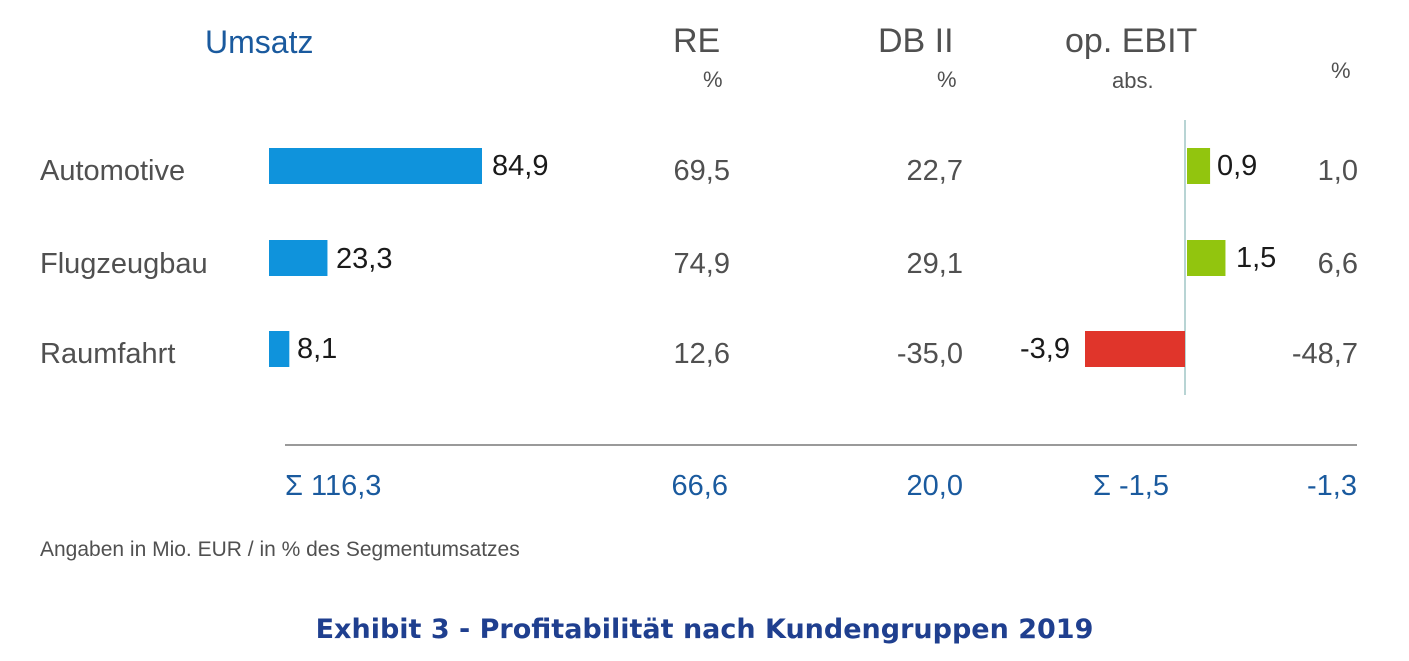 This screenshot has height=661, width=1409. Describe the element at coordinates (113, 171) in the screenshot. I see `row-label-automotive: Automotive` at that location.